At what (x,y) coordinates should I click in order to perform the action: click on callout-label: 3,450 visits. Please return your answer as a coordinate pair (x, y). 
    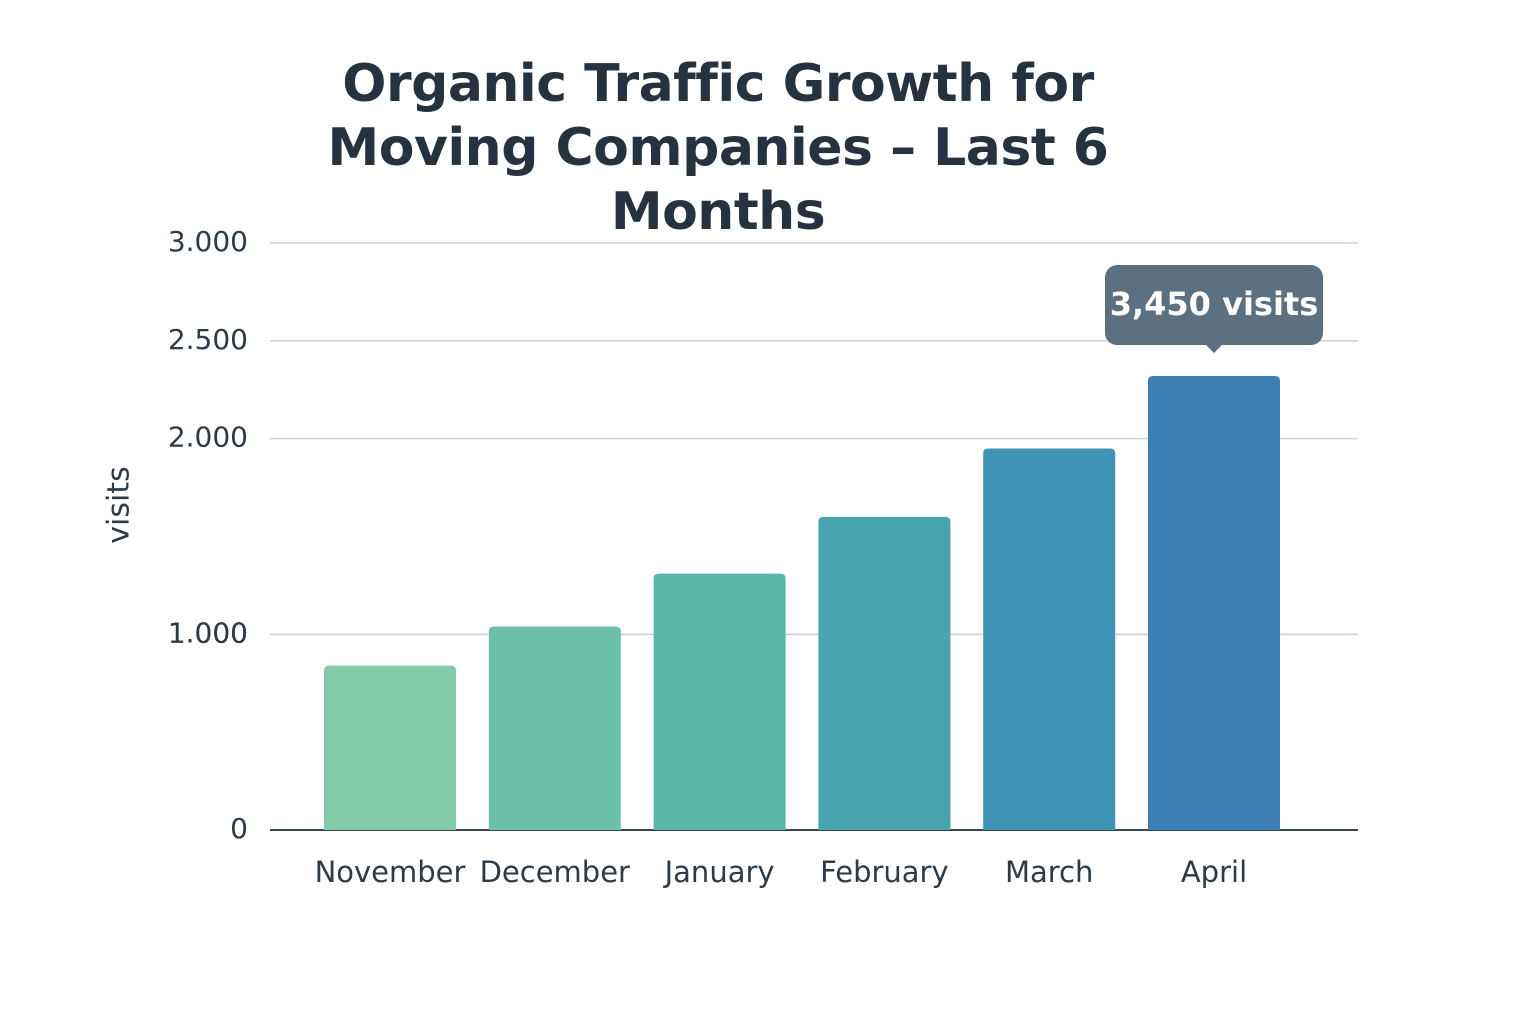
    Looking at the image, I should click on (1214, 304).